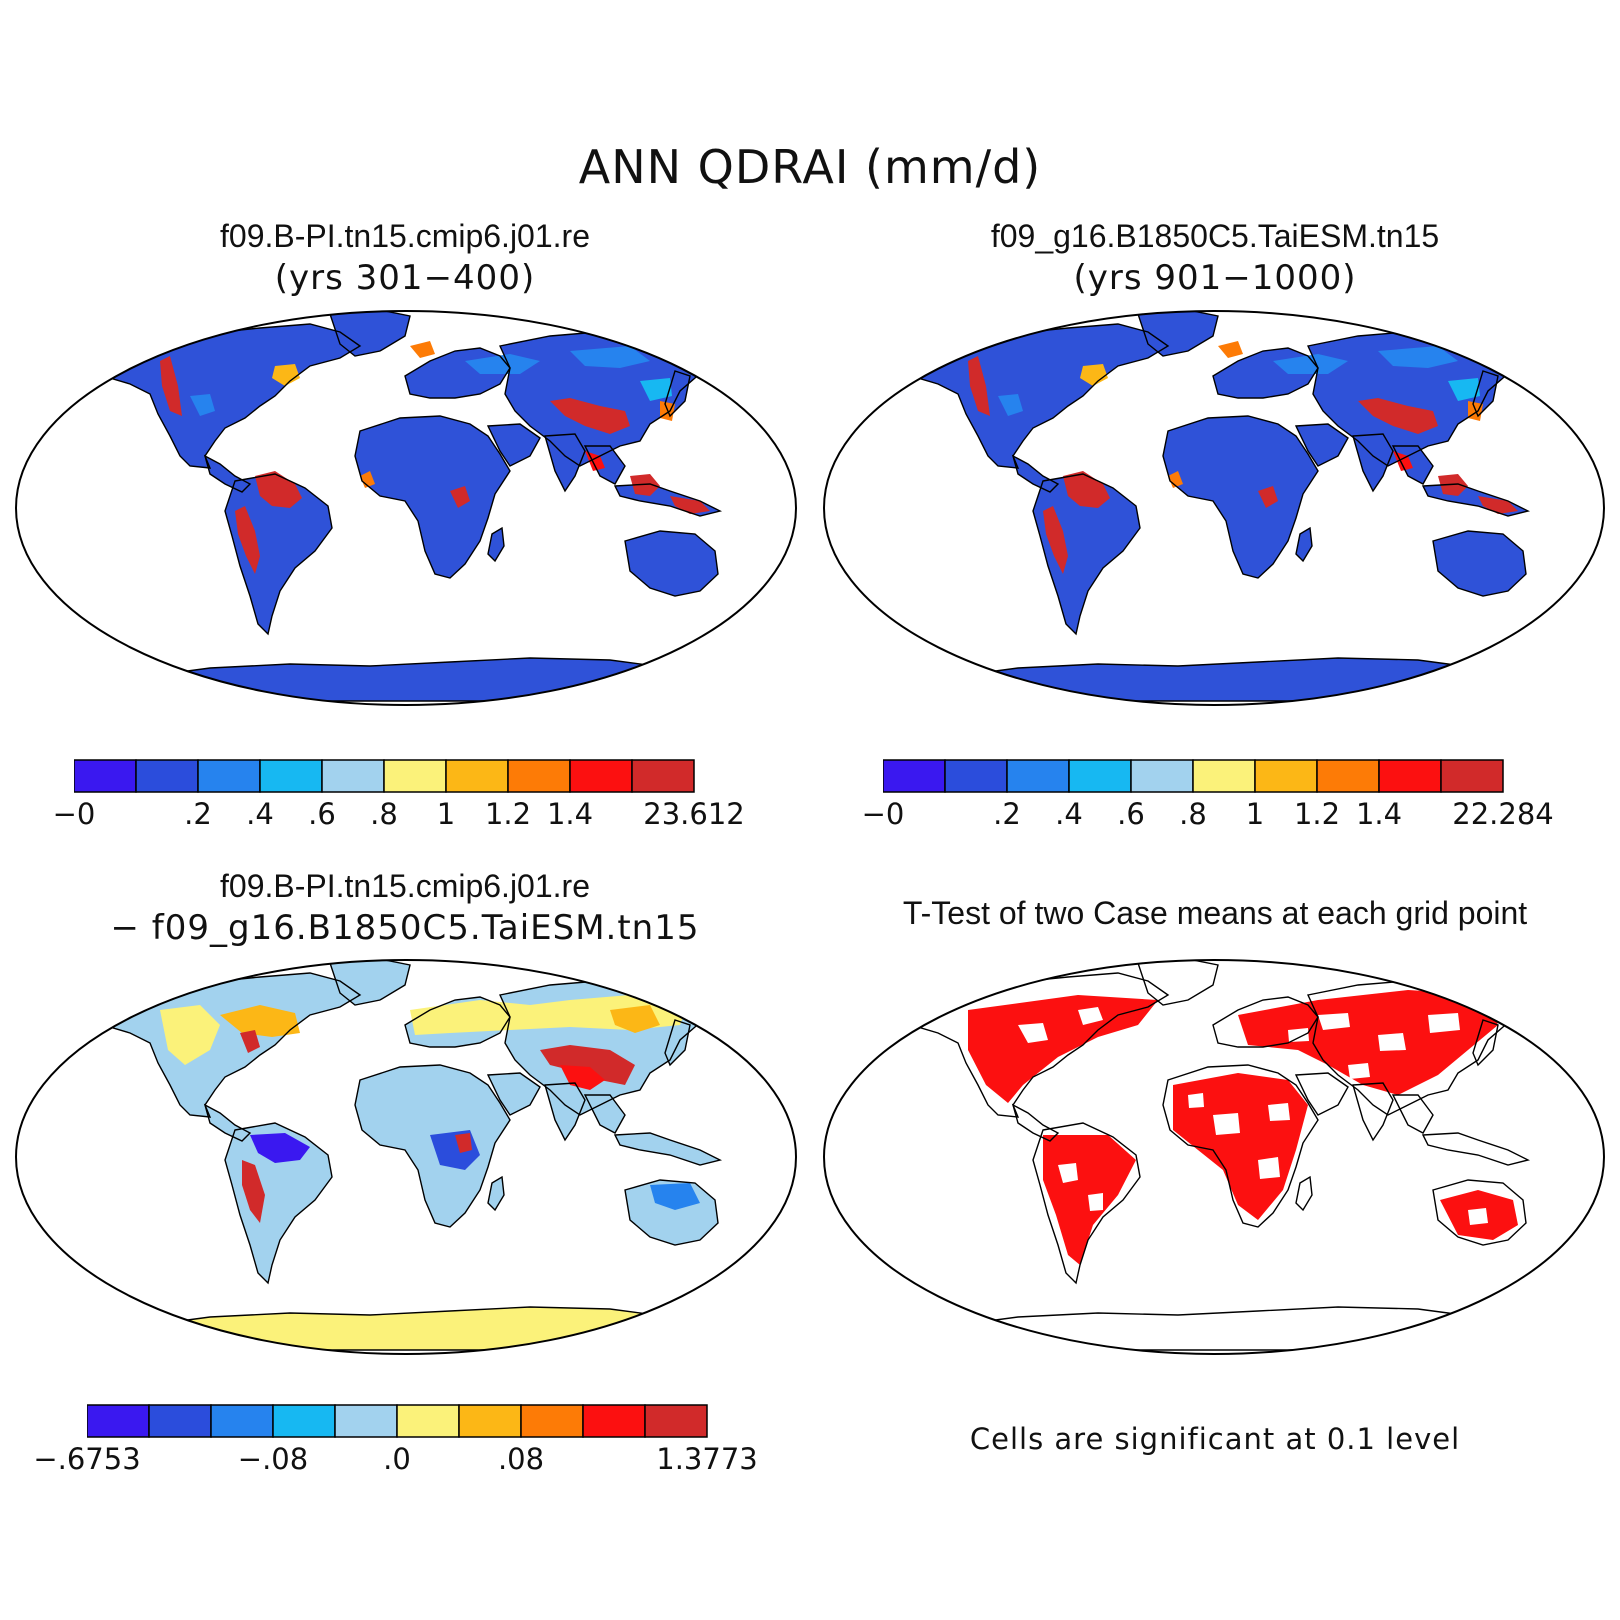 The image size is (1620, 1620). What do you see at coordinates (405, 886) in the screenshot?
I see `diff-title: f09.B-PI.tn15.cmip6.j01.re` at bounding box center [405, 886].